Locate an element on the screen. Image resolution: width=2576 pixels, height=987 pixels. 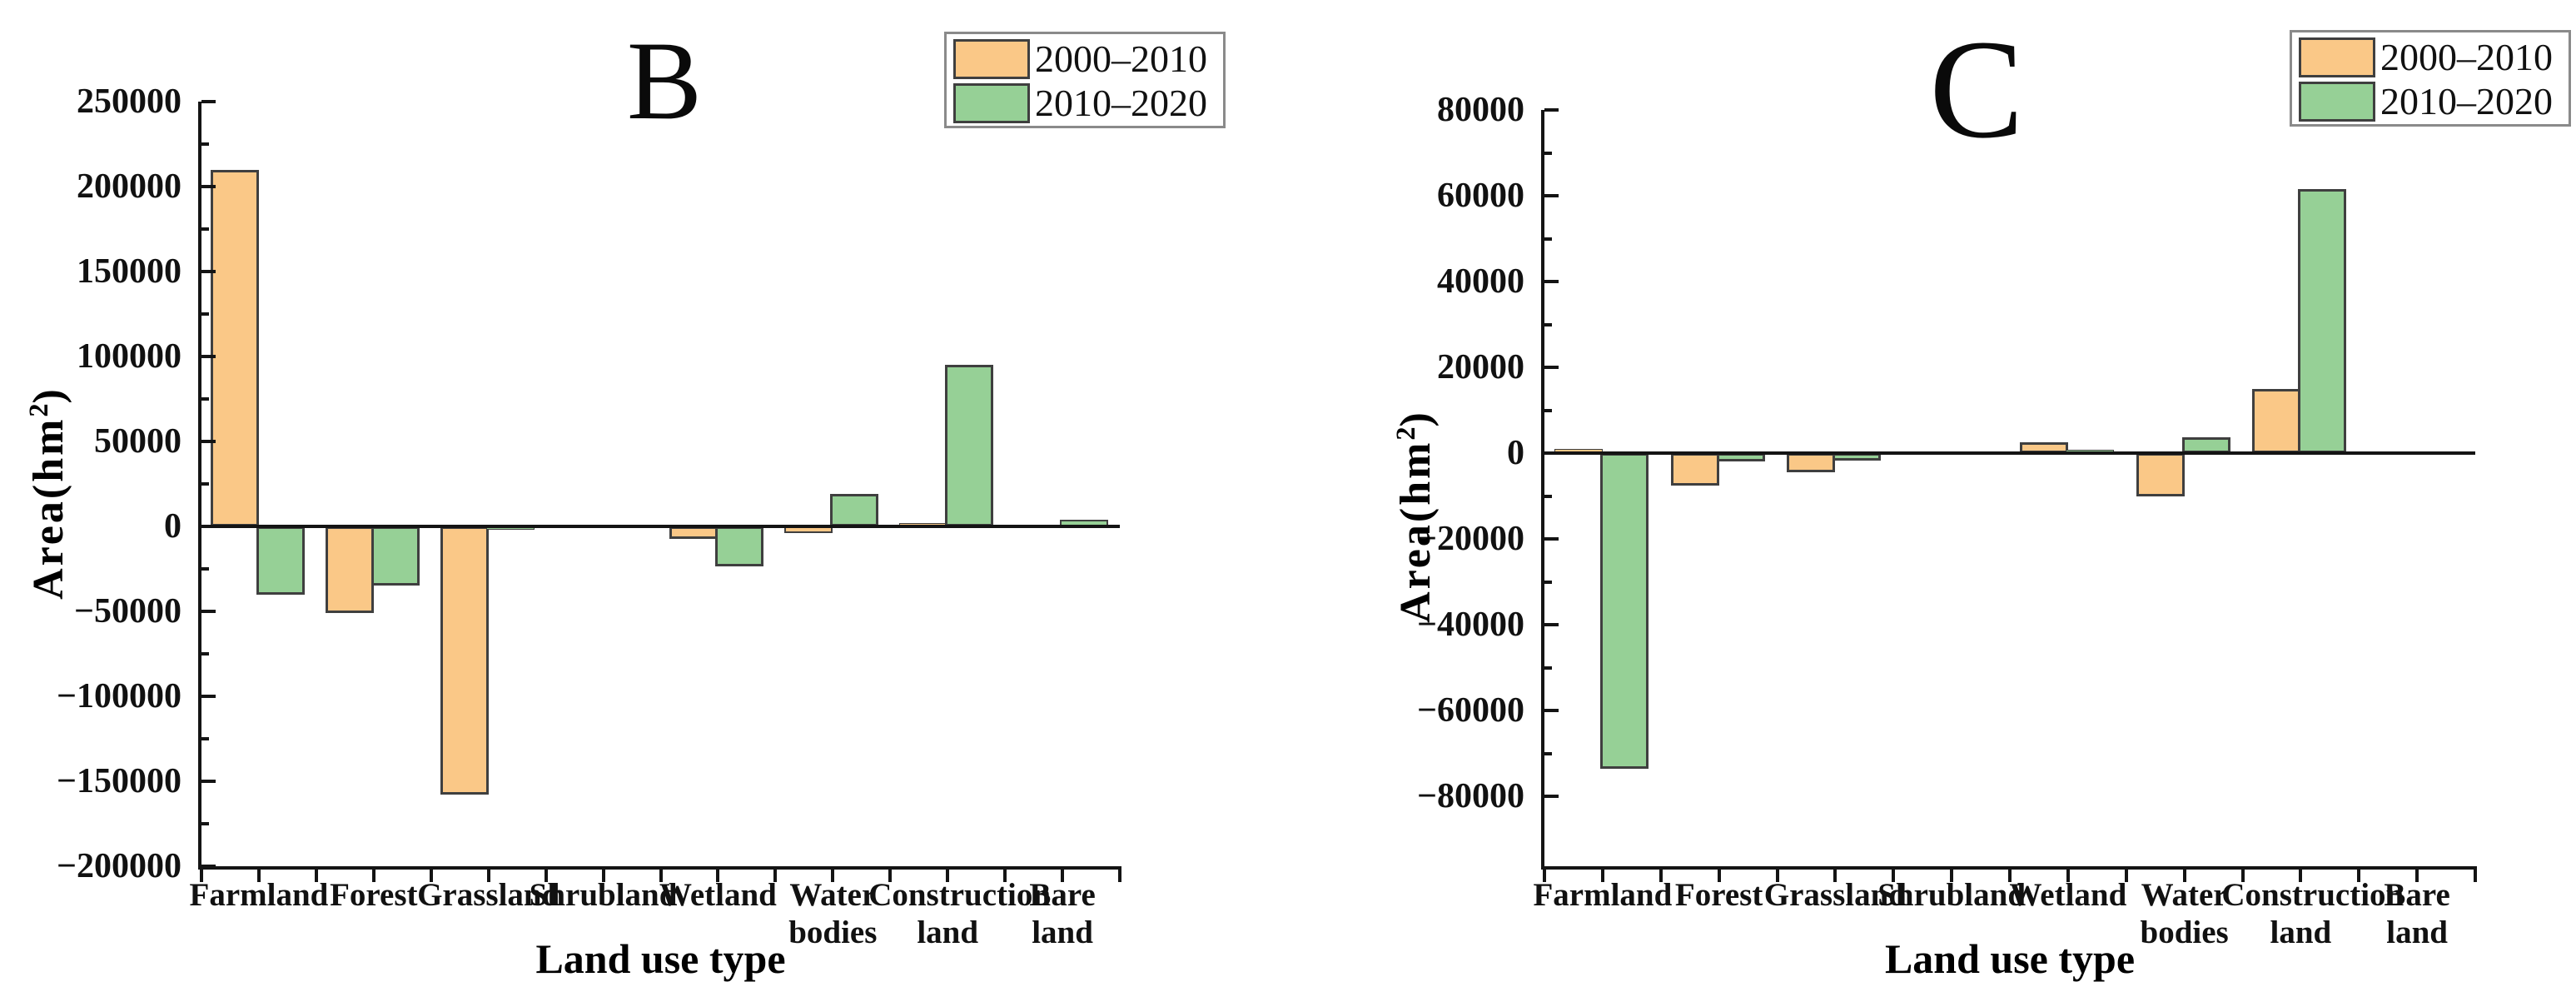
x-category-label: Grassland is located at coordinates (1835, 895).